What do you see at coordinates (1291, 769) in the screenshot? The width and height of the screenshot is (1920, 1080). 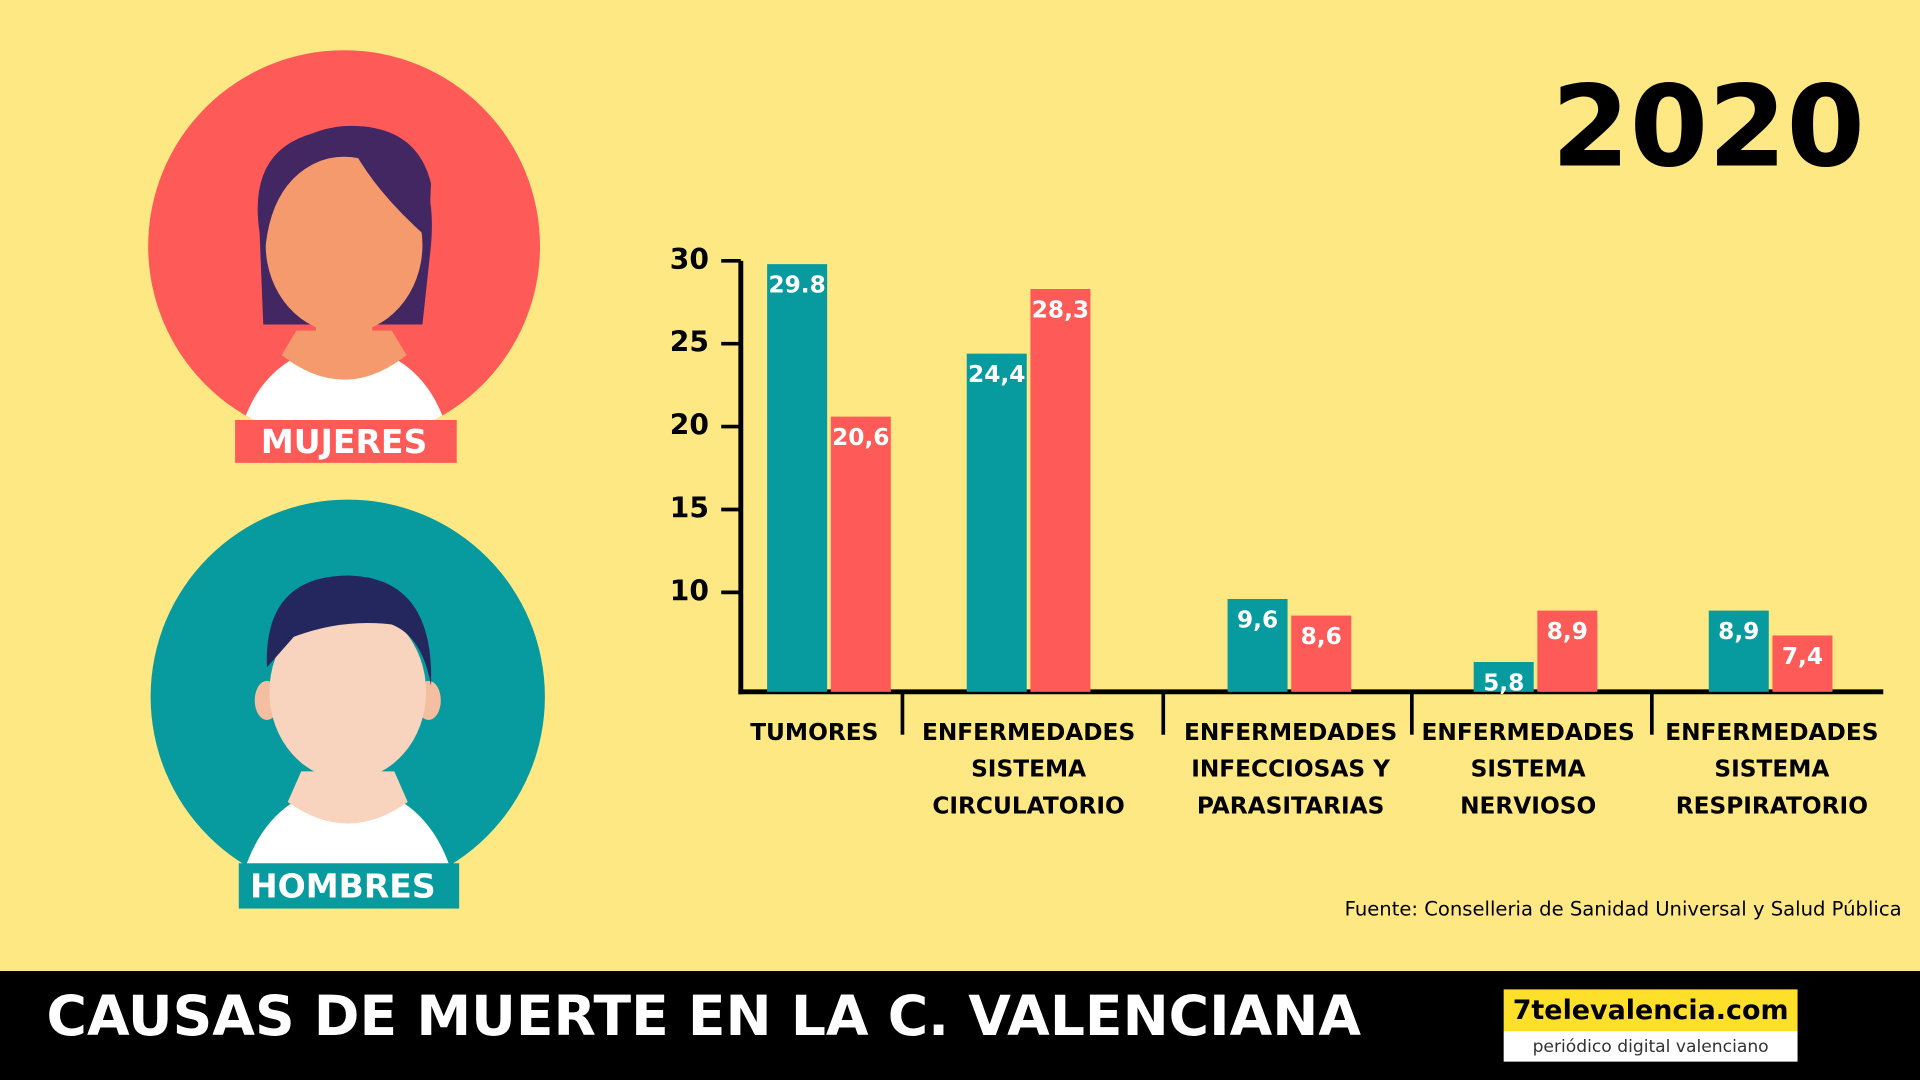 I see `x-tick-label: INFECCIOSAS Y` at bounding box center [1291, 769].